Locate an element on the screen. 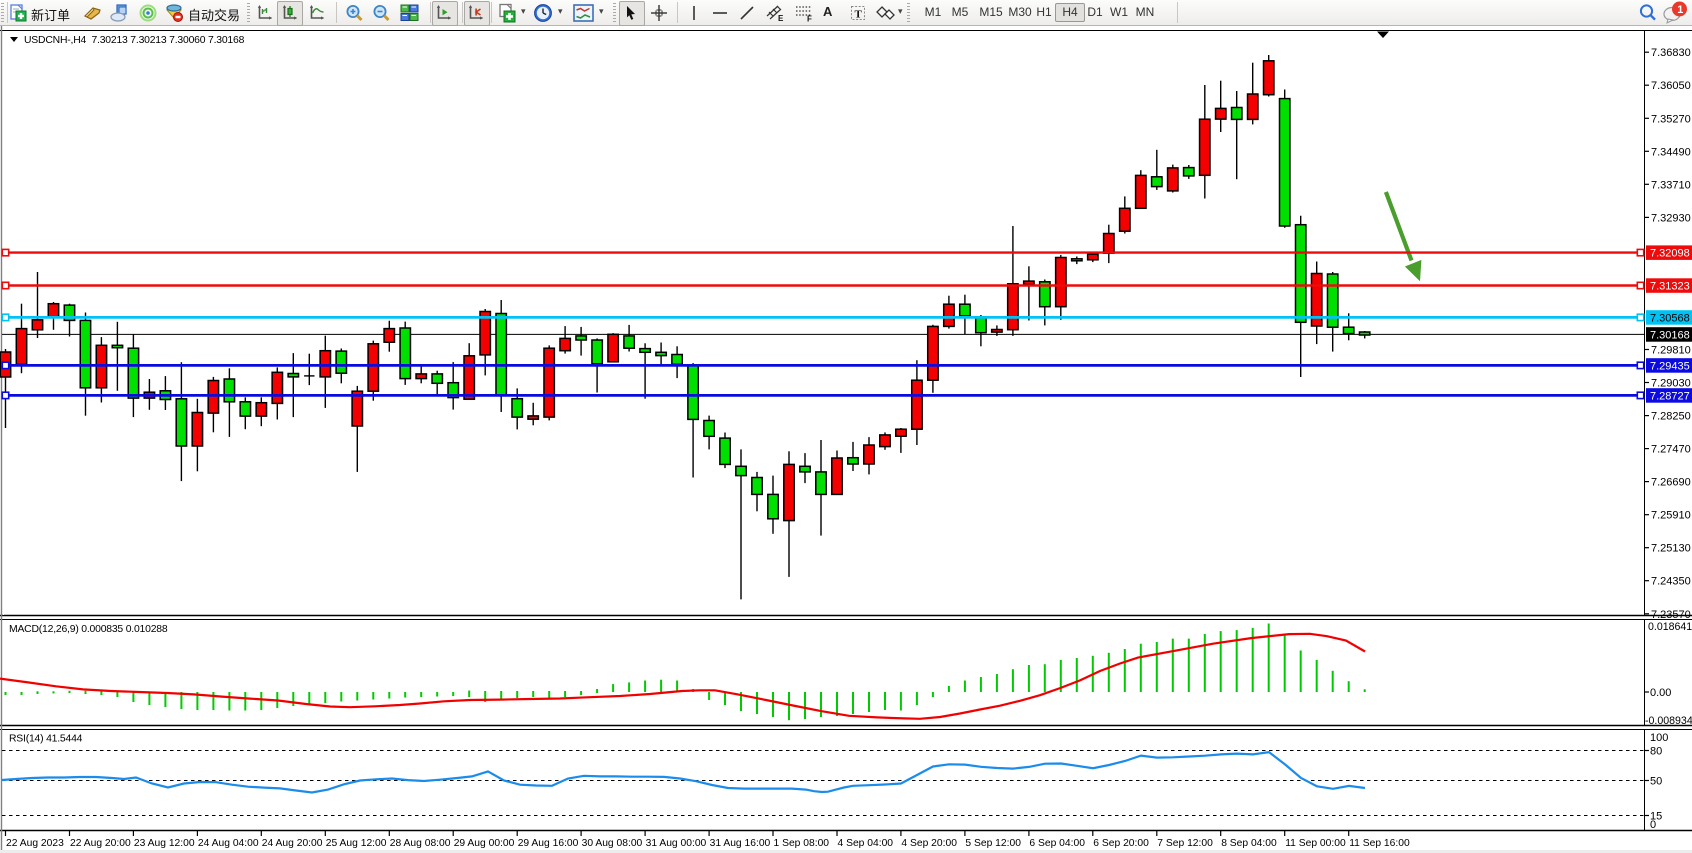 This screenshot has width=1692, height=853. svg-text: 7.23570 is located at coordinates (1671, 615).